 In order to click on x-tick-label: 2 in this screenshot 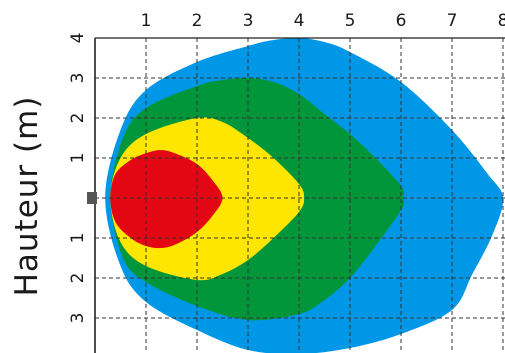, I will do `click(197, 21)`.